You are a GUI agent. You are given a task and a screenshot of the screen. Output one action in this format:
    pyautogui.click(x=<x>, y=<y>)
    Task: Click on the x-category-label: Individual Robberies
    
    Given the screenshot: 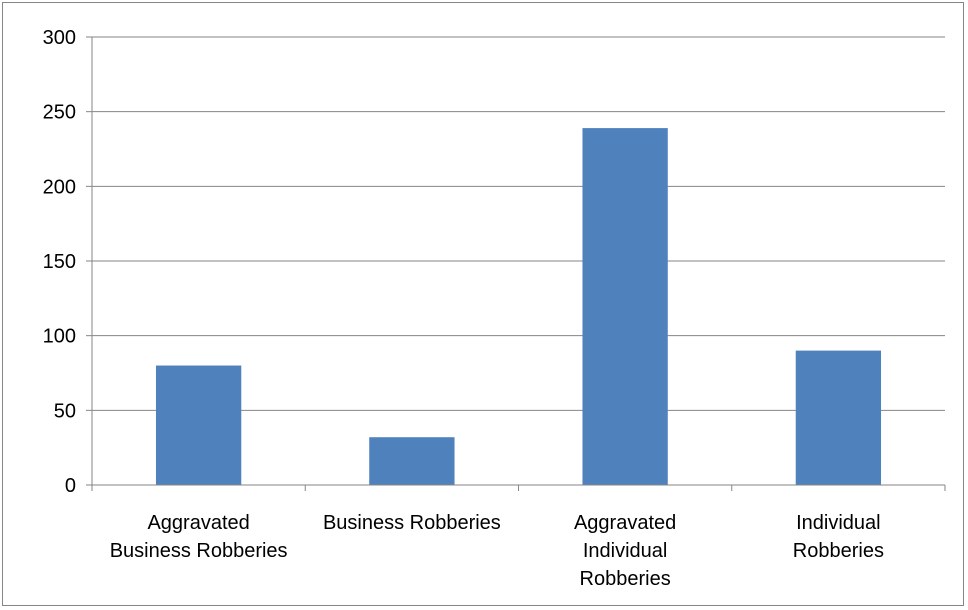 What is the action you would take?
    pyautogui.click(x=838, y=537)
    